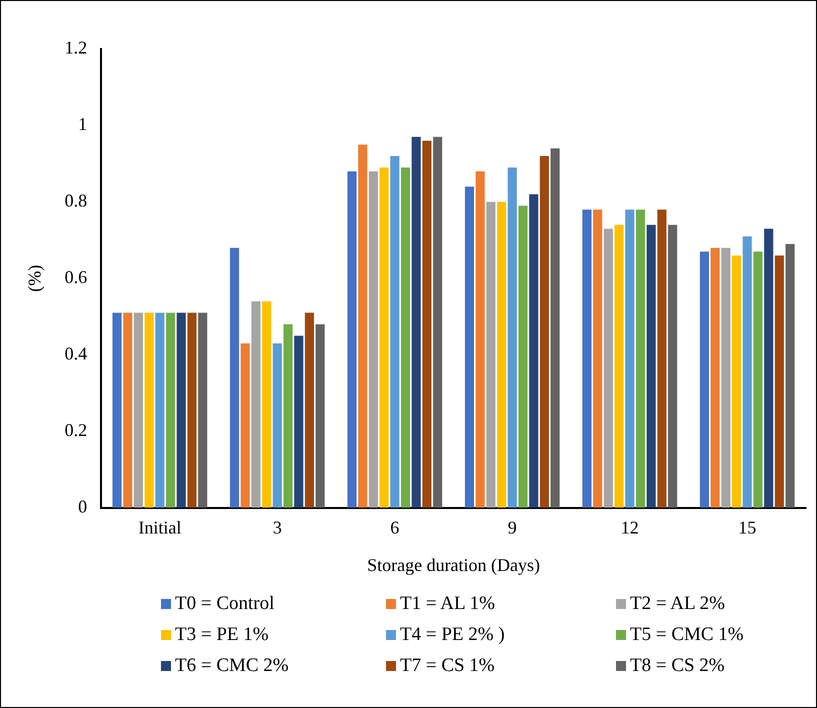  What do you see at coordinates (76, 200) in the screenshot?
I see `y-tick-label: 0.8` at bounding box center [76, 200].